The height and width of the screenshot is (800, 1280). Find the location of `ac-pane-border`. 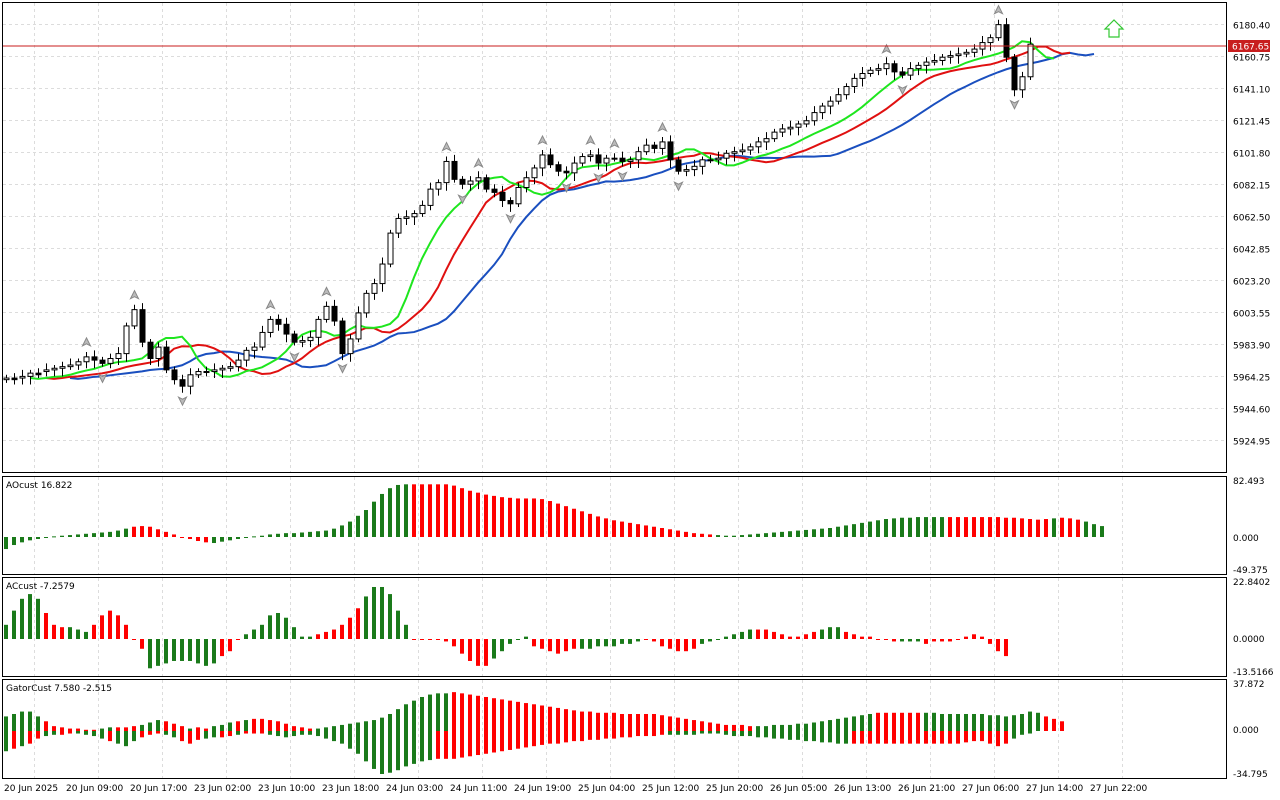

ac-pane-border is located at coordinates (614, 627).